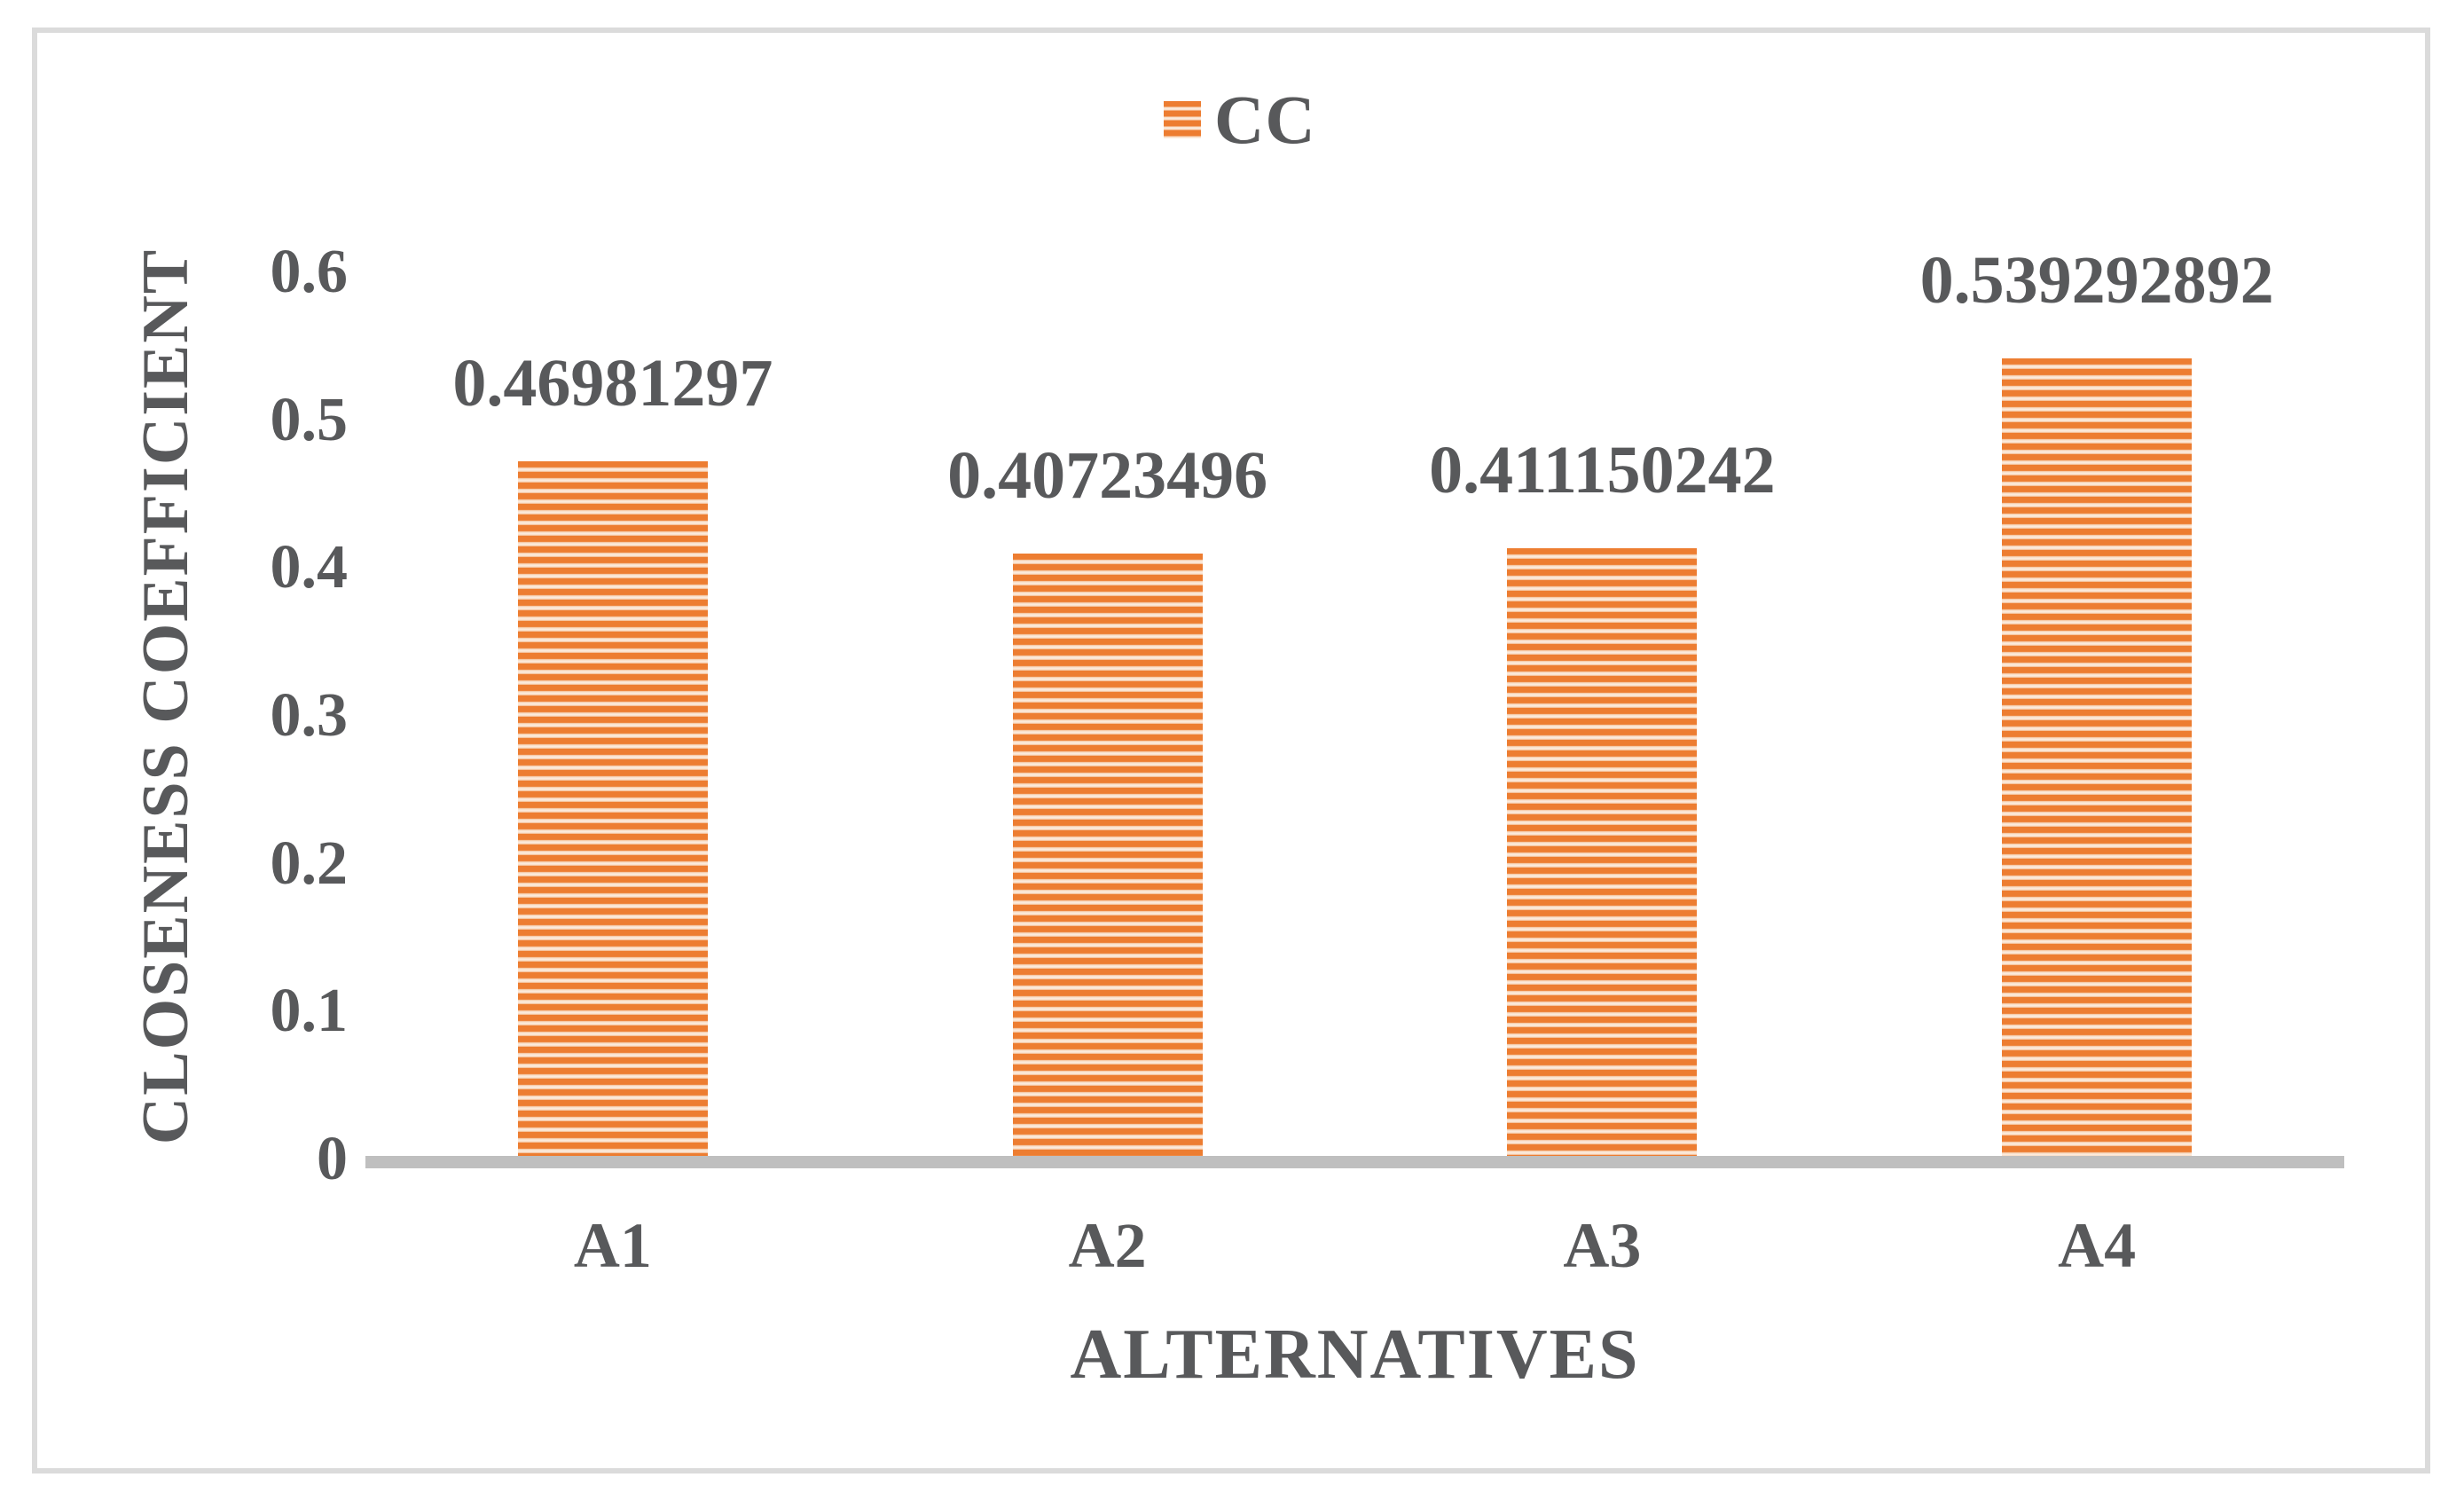 This screenshot has width=2464, height=1501. What do you see at coordinates (1602, 1245) in the screenshot?
I see `x-tick-label-A3: A3` at bounding box center [1602, 1245].